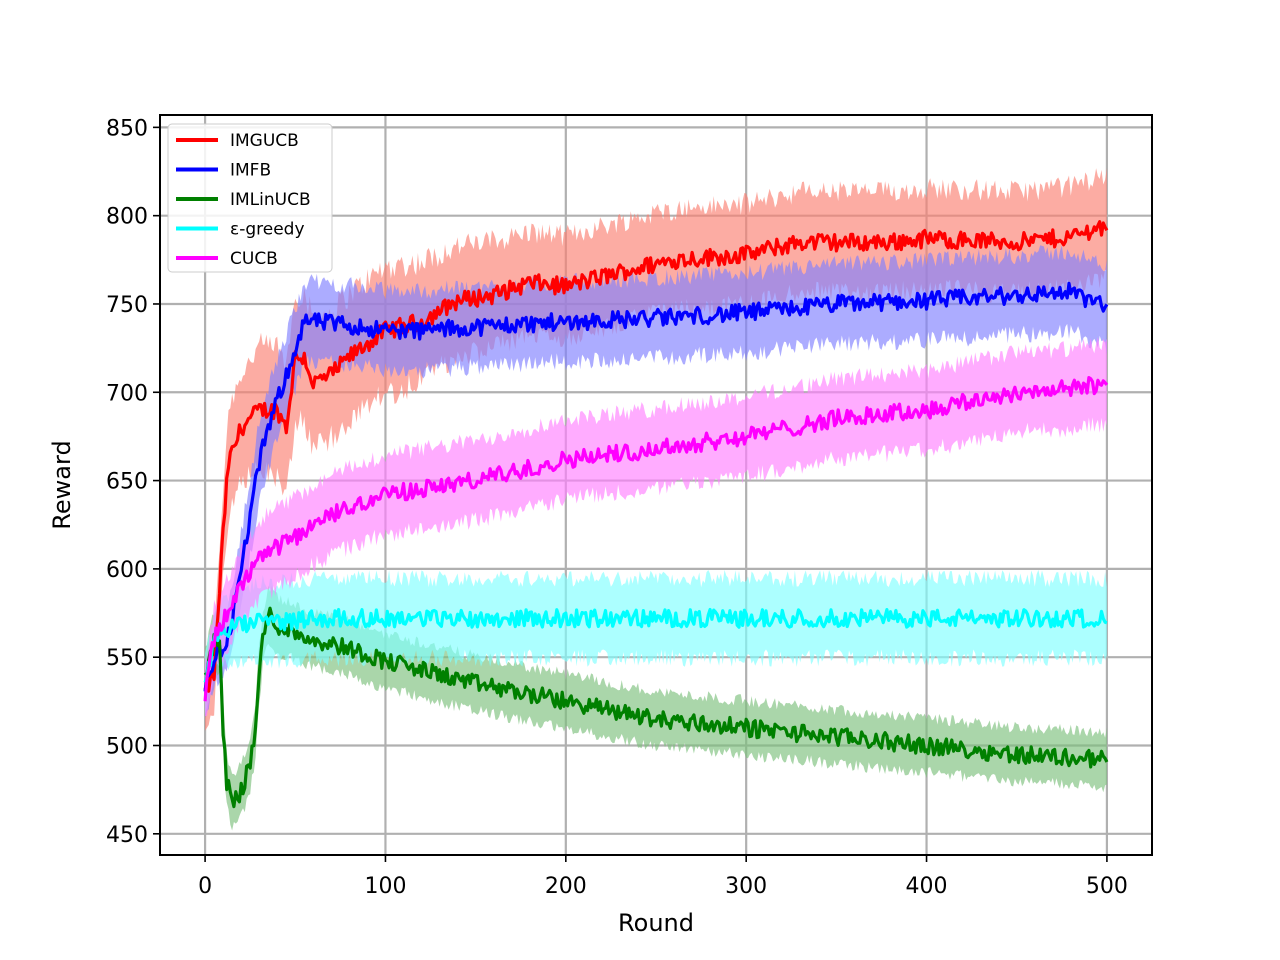 This screenshot has width=1280, height=960. What do you see at coordinates (127, 482) in the screenshot?
I see `y-tick-label: 650` at bounding box center [127, 482].